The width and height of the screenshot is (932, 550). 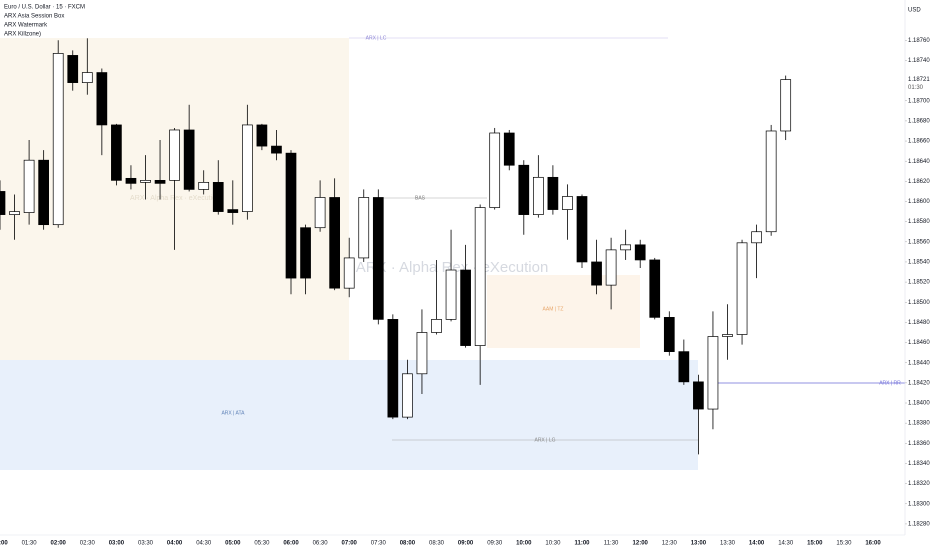 I want to click on x-tick-label: 09:00, so click(x=466, y=544).